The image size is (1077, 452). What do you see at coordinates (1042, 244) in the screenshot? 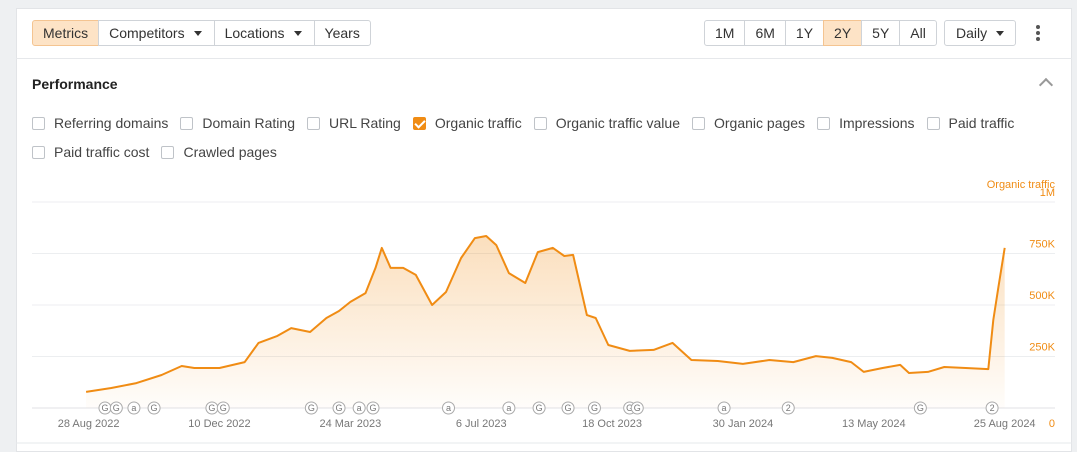
I see `y-tick-label: 750K` at bounding box center [1042, 244].